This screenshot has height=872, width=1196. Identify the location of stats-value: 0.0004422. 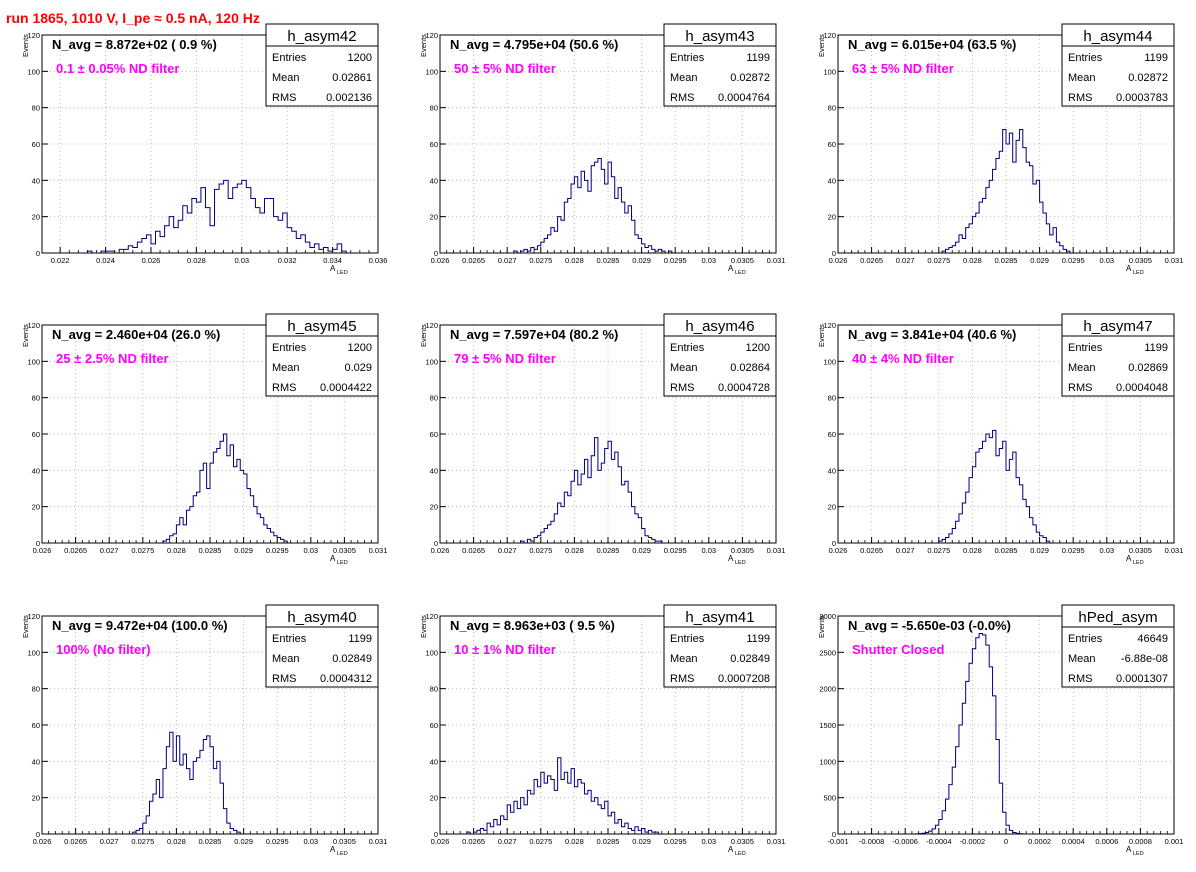
(346, 388).